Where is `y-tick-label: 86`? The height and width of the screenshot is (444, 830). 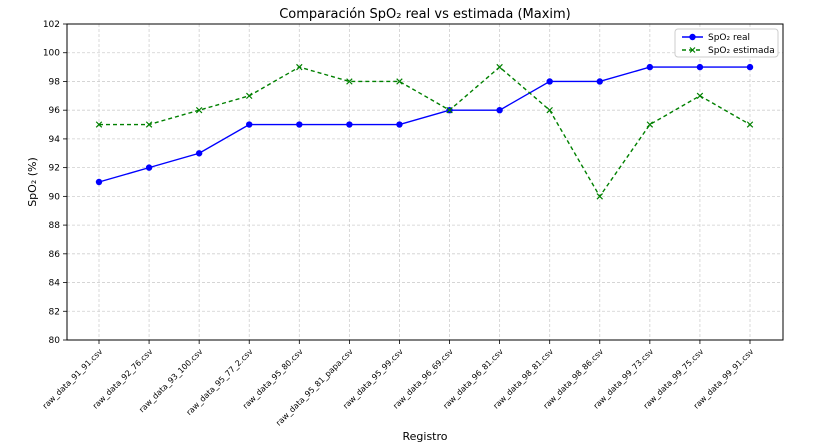
y-tick-label: 86 is located at coordinates (55, 255).